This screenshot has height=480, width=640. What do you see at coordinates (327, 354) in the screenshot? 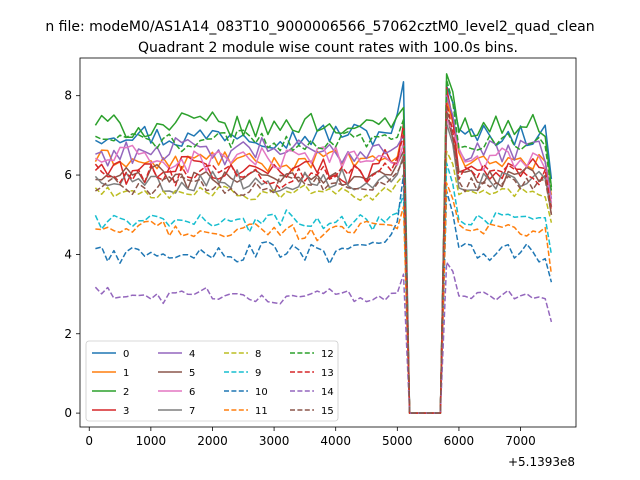
I see `legend-label-12: 12` at bounding box center [327, 354].